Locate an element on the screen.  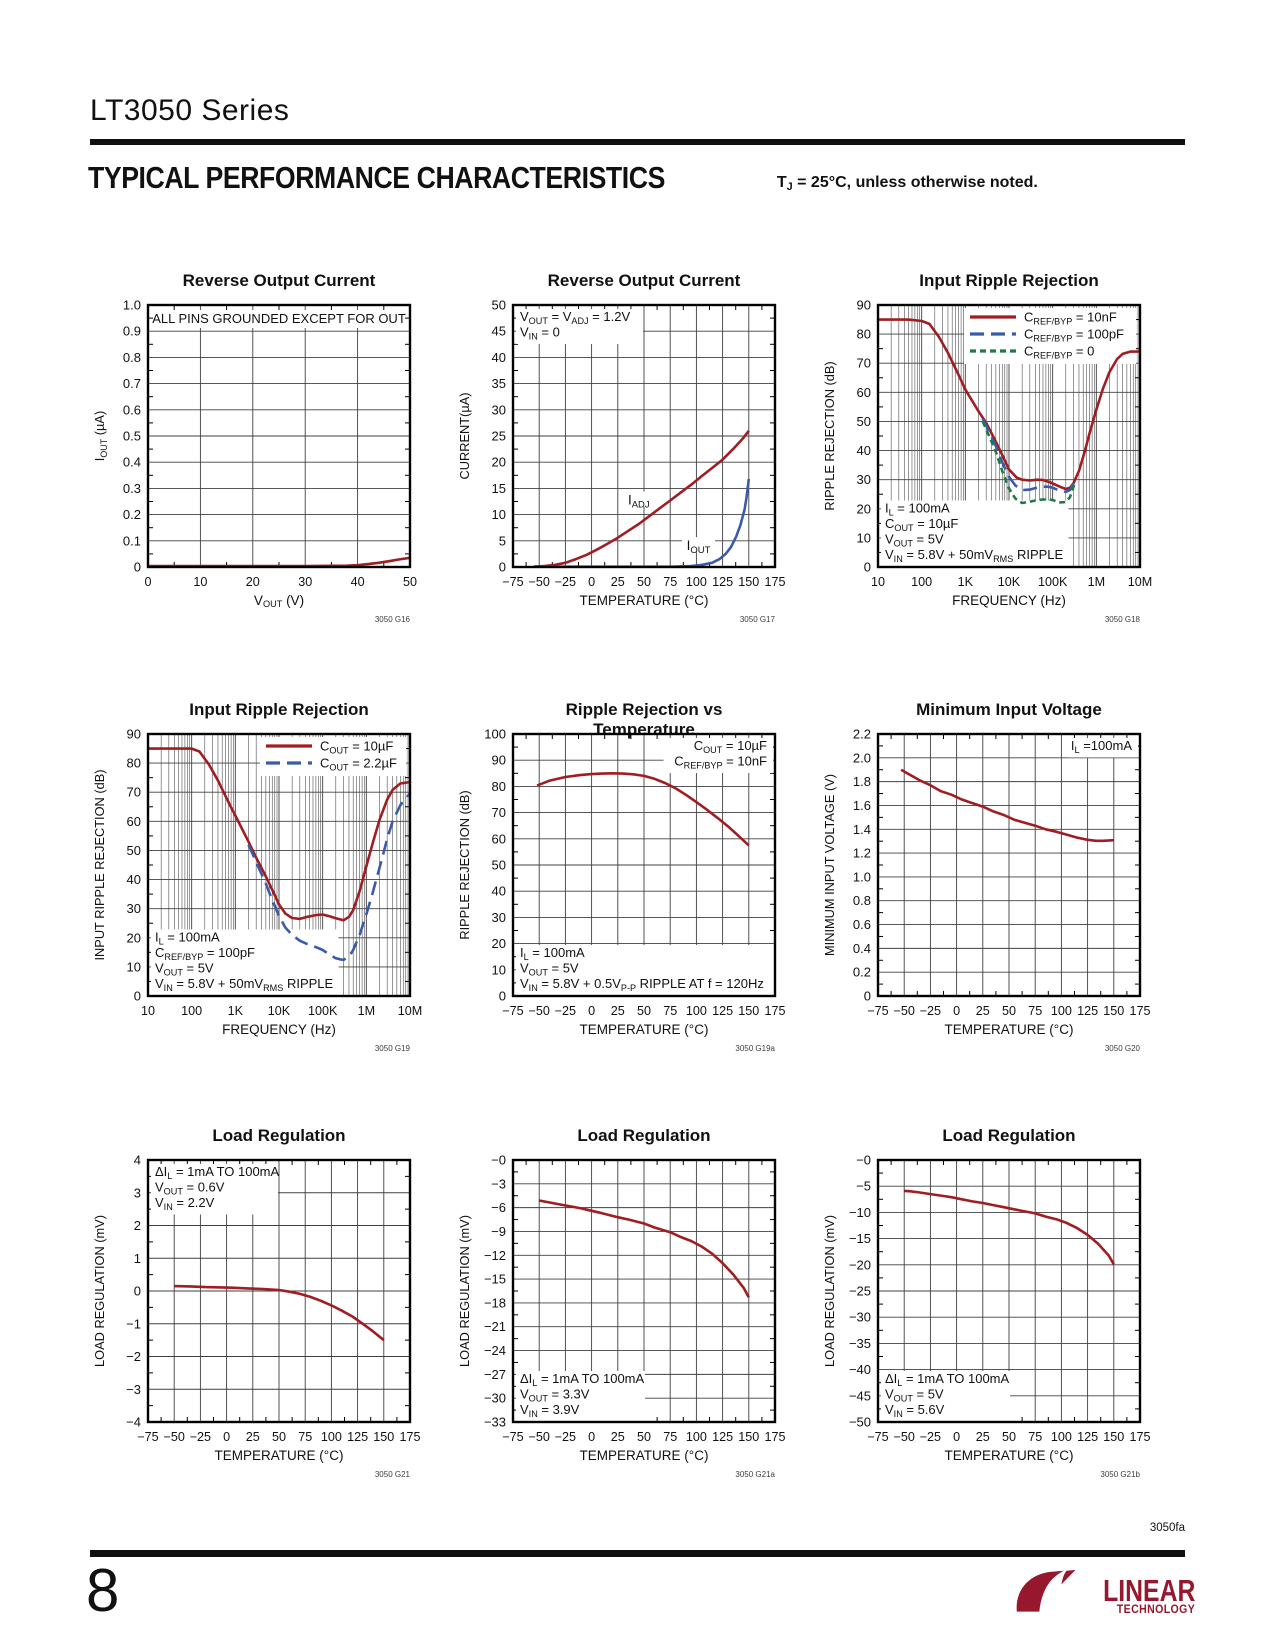
svg-text: 0.6 is located at coordinates (132, 409).